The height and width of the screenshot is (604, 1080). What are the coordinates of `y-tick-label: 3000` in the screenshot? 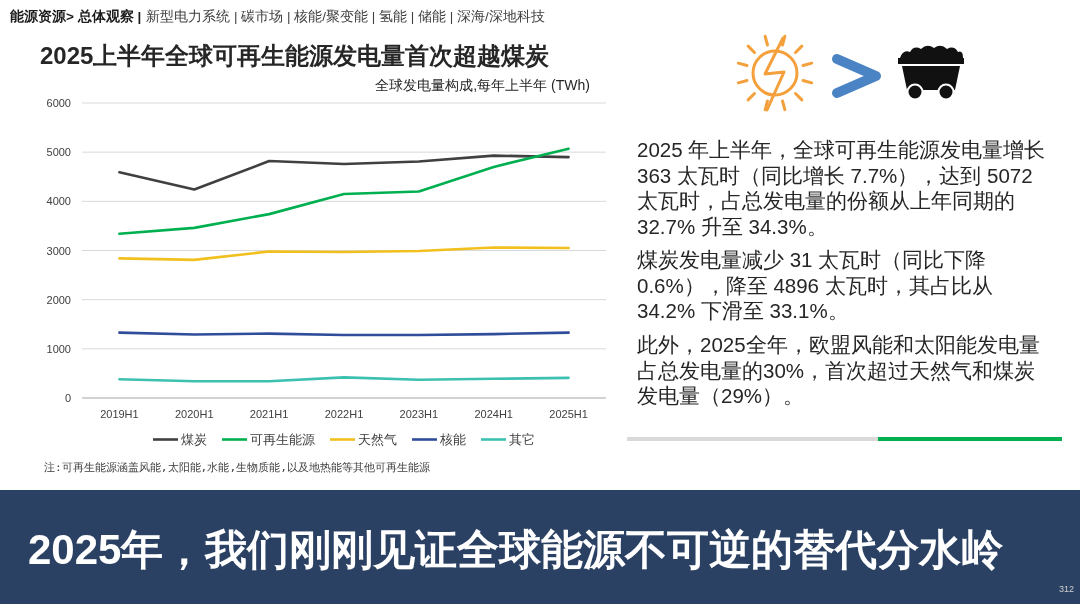 It's located at (58, 250).